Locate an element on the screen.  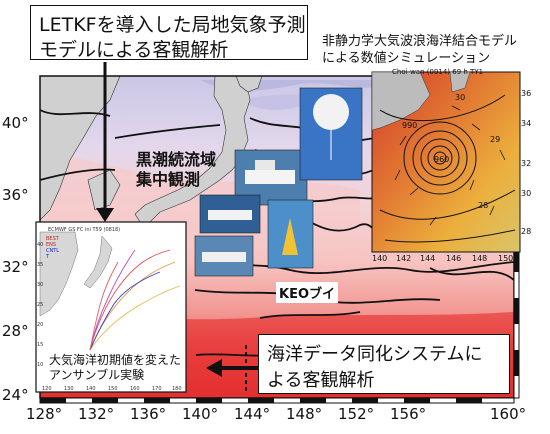
balloon-icon is located at coordinates (331, 112).